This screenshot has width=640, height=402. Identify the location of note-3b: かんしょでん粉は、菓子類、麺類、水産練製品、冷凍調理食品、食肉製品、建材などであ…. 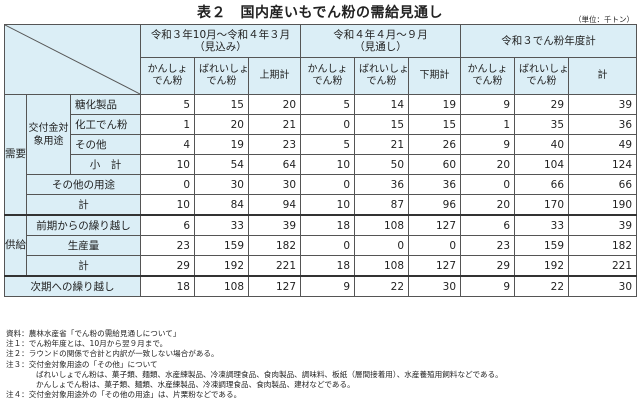
(195, 385).